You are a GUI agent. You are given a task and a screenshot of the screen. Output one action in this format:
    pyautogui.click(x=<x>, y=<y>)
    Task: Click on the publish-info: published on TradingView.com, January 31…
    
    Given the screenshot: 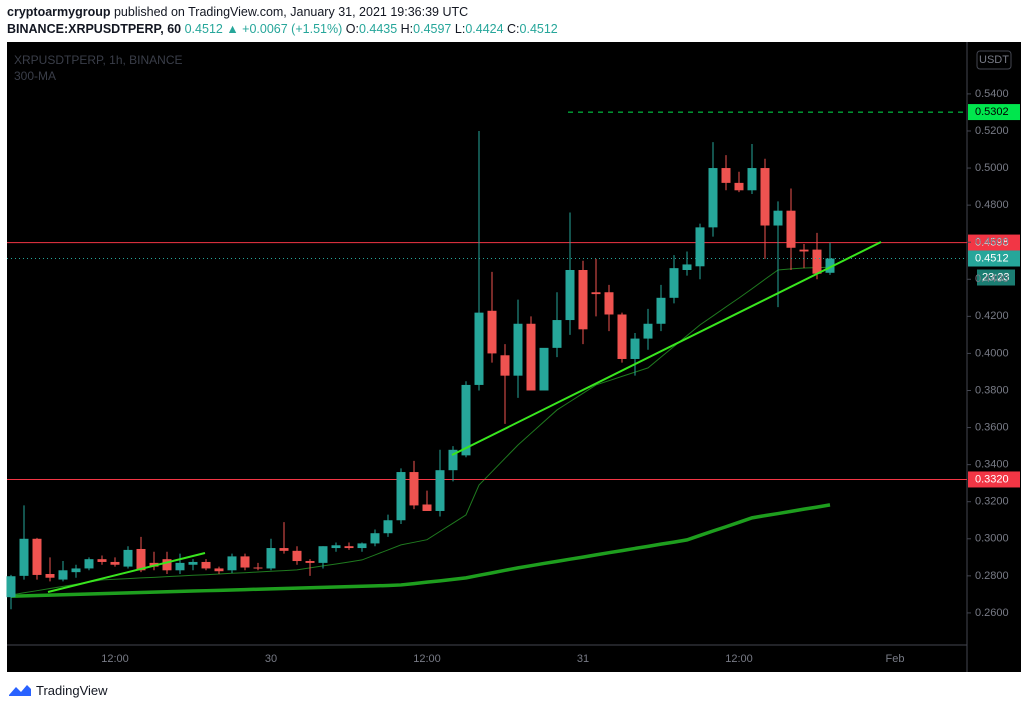 What is the action you would take?
    pyautogui.click(x=291, y=12)
    